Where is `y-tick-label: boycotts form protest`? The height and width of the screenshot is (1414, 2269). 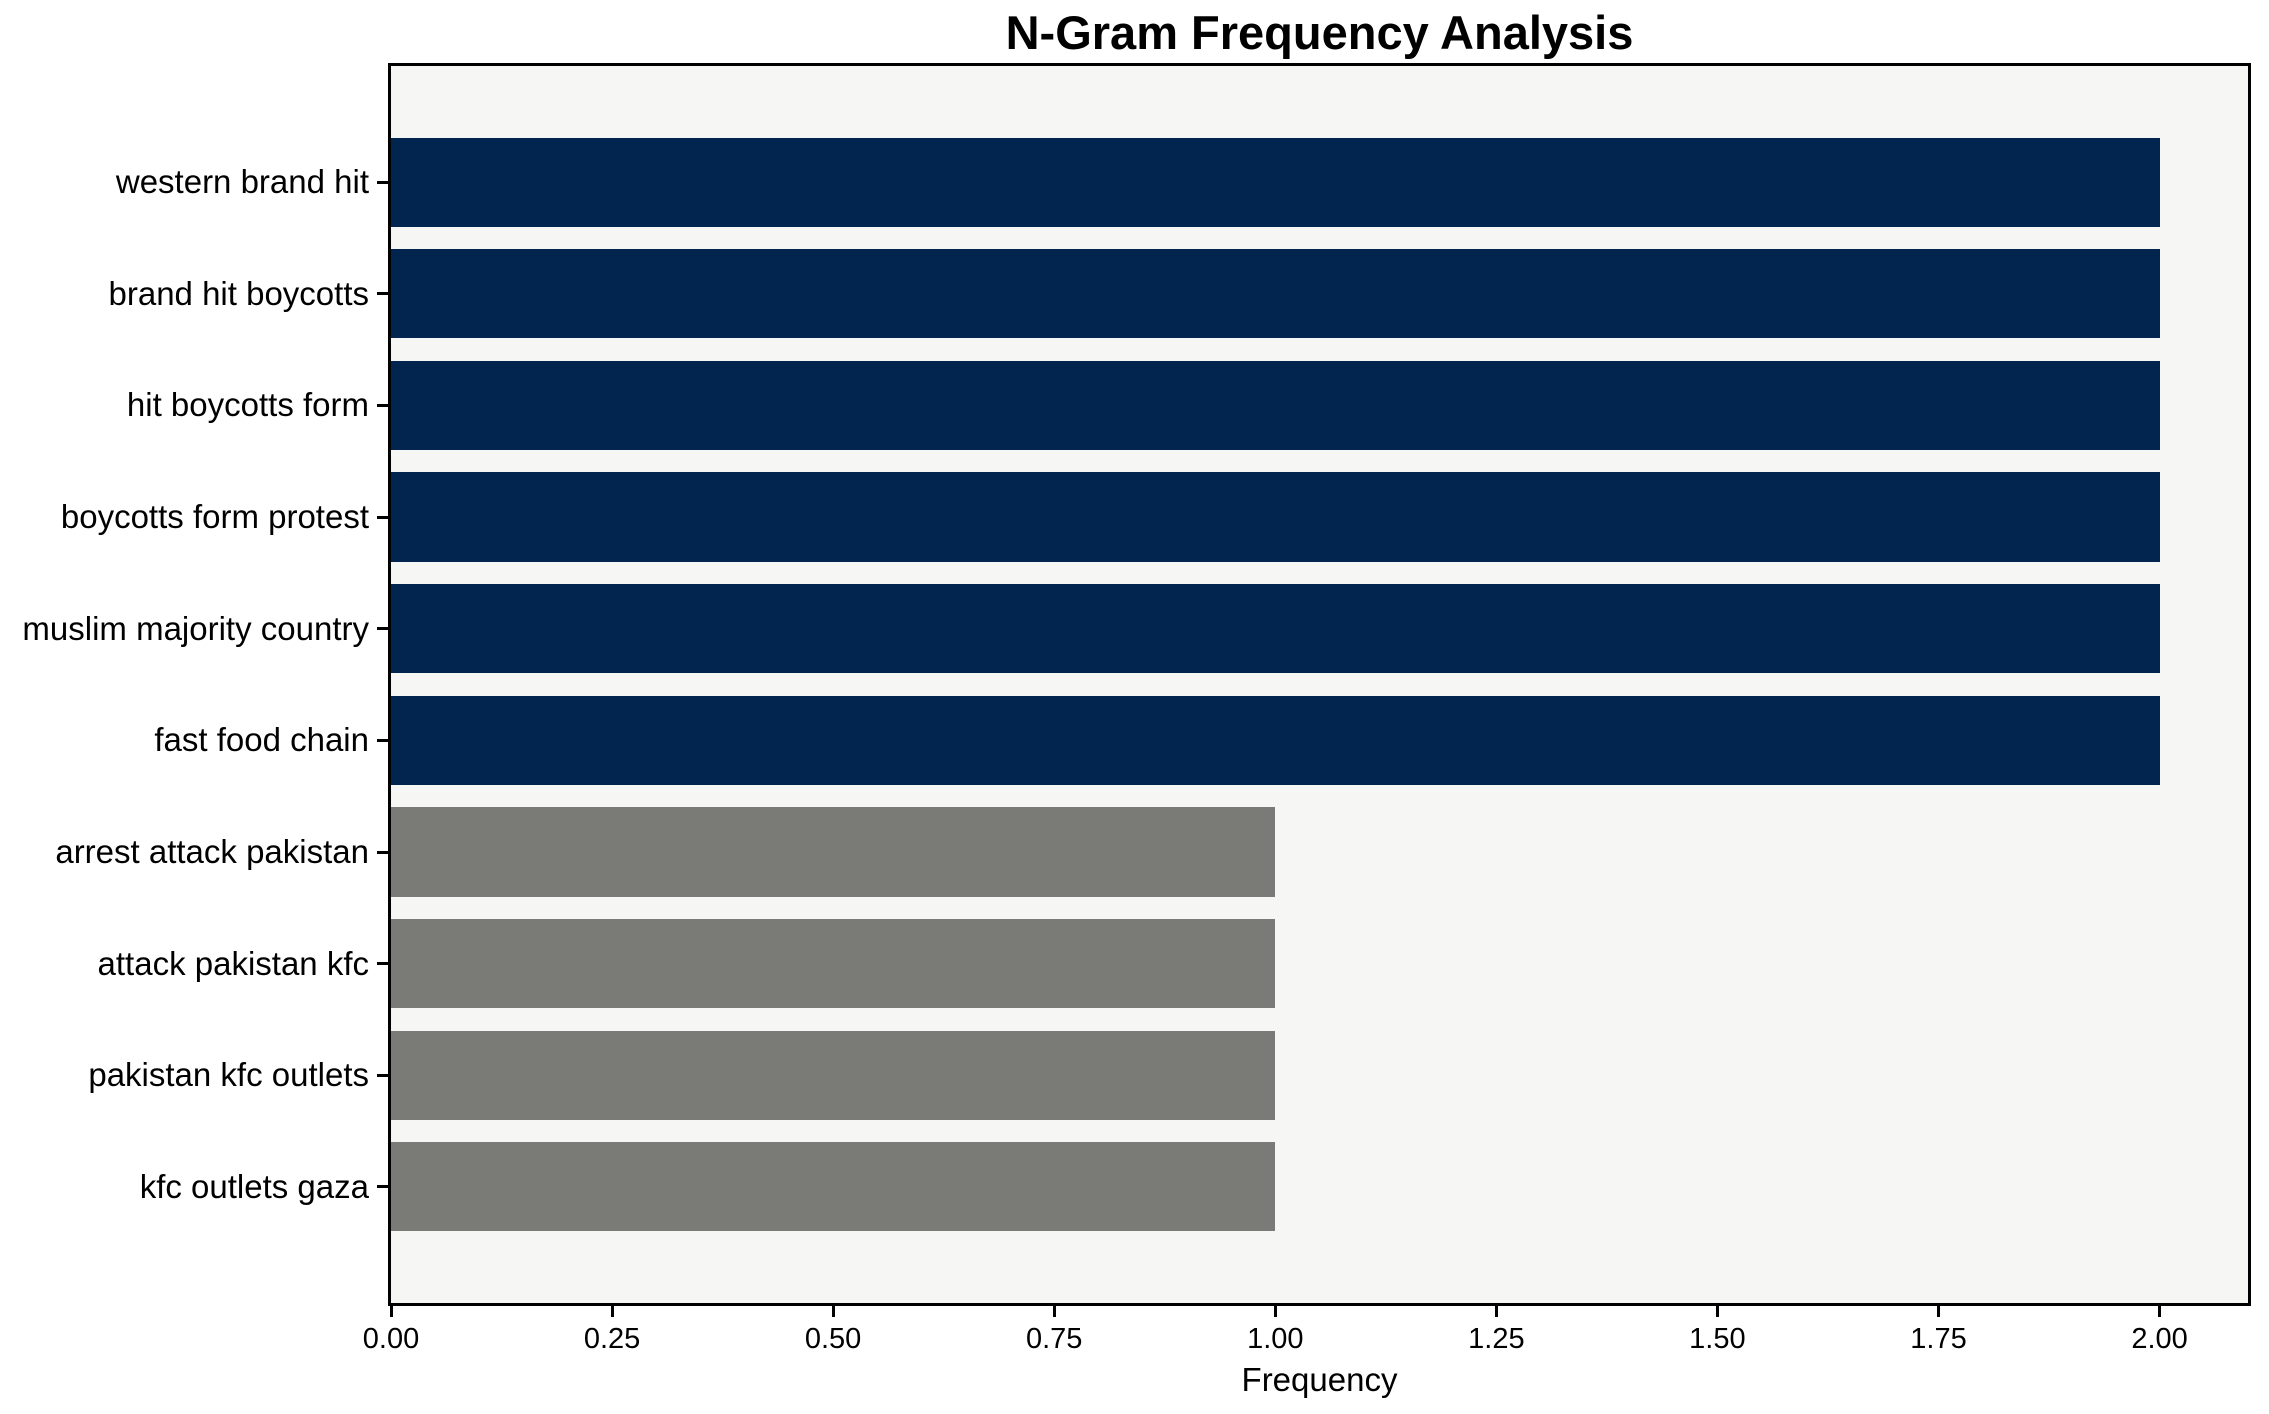 y-tick-label: boycotts form protest is located at coordinates (214, 516).